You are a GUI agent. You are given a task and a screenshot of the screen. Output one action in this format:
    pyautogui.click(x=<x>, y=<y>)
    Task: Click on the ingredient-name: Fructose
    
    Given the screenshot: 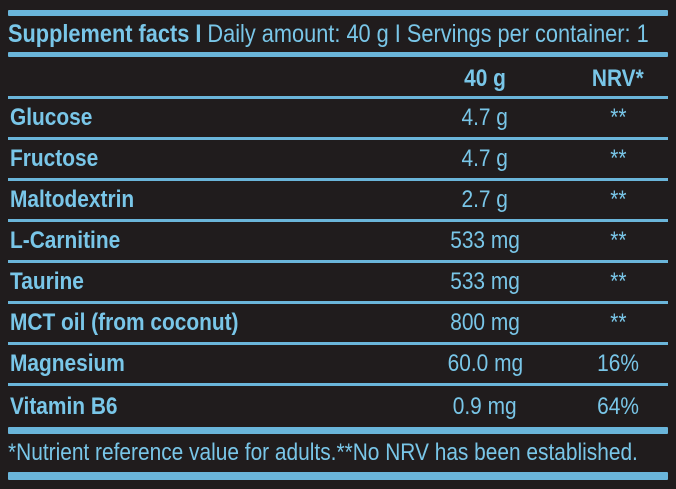 What is the action you would take?
    pyautogui.click(x=54, y=158)
    